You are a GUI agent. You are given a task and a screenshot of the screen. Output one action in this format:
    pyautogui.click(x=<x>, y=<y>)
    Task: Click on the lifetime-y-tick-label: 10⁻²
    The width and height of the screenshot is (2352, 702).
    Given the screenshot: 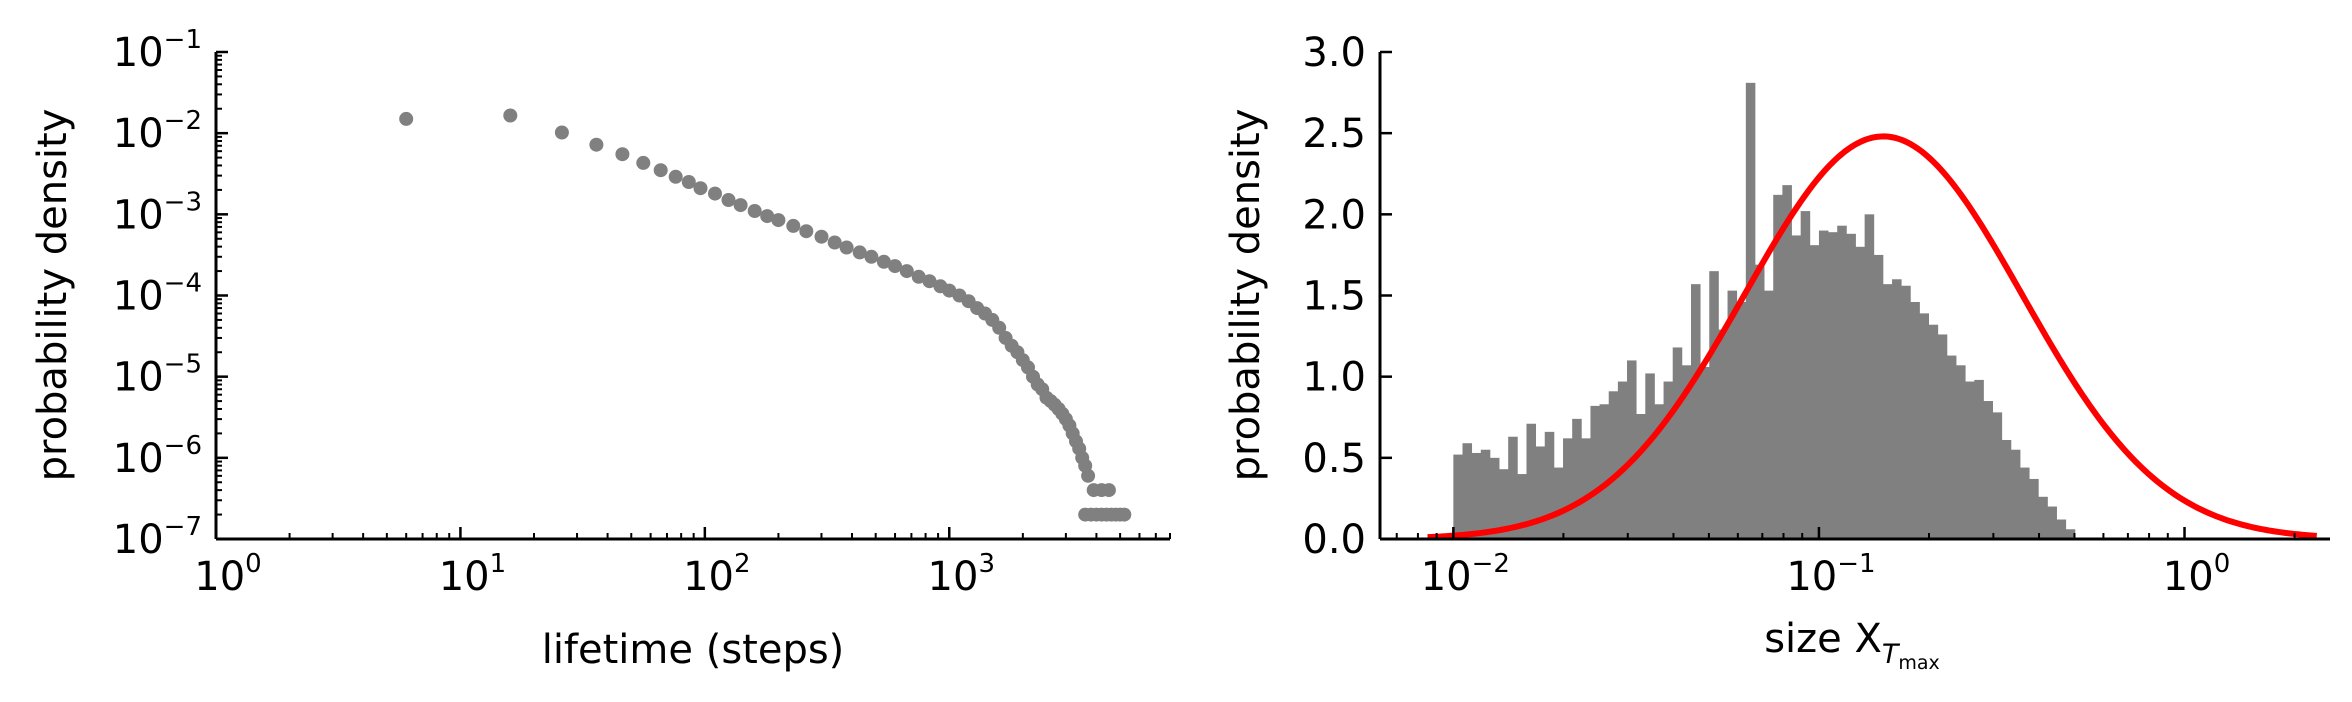 What is the action you would take?
    pyautogui.click(x=157, y=131)
    